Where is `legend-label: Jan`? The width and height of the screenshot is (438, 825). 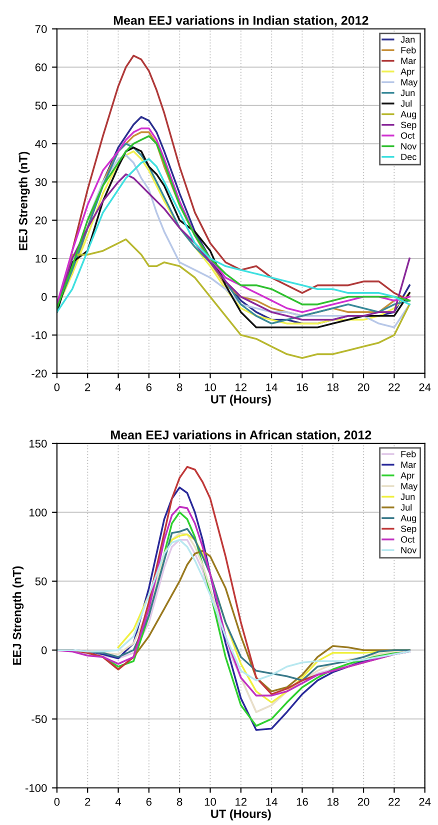
legend-label: Jan is located at coordinates (407, 39).